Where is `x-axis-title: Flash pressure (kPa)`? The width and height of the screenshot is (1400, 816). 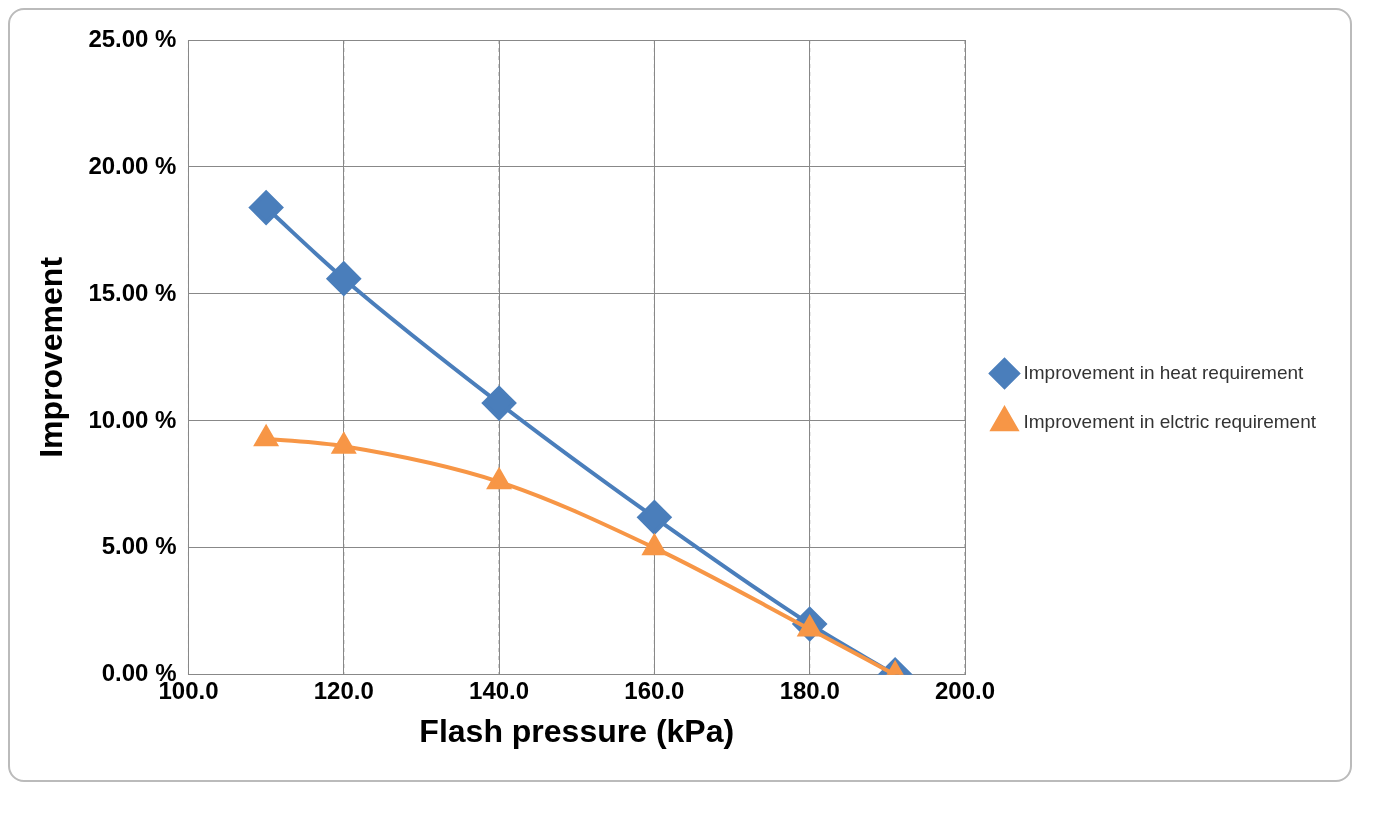
x-axis-title: Flash pressure (kPa) is located at coordinates (577, 730).